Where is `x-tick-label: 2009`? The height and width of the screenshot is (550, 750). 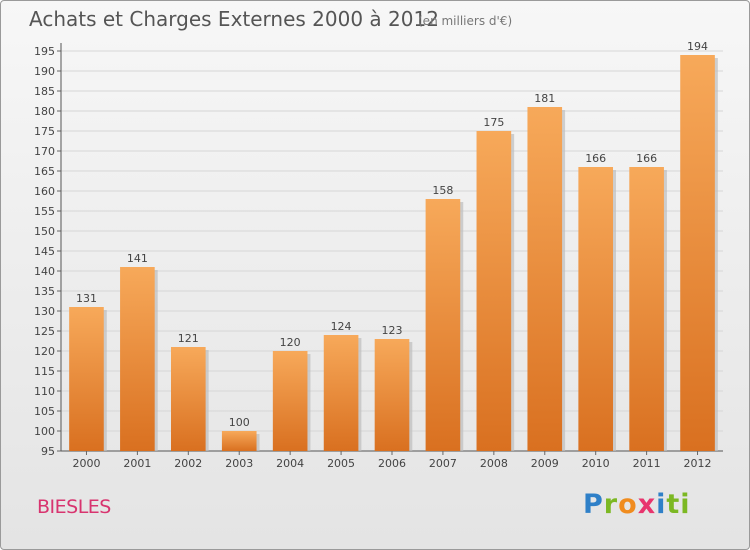
x-tick-label: 2009 is located at coordinates (545, 463).